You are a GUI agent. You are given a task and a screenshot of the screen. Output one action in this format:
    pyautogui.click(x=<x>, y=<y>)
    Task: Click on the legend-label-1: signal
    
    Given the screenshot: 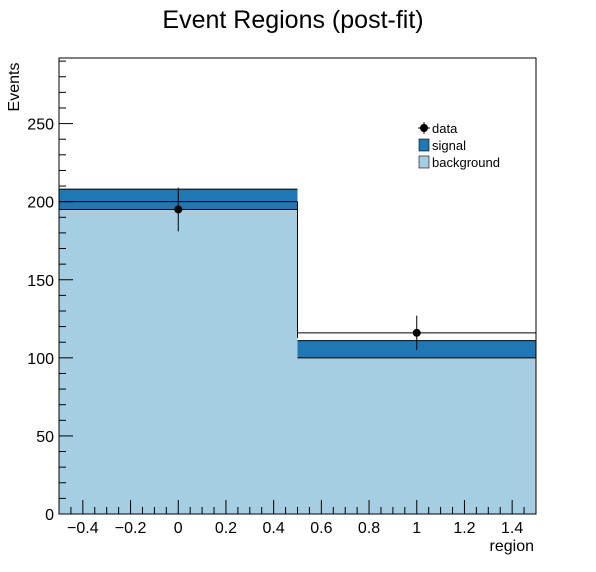 What is the action you would take?
    pyautogui.click(x=449, y=145)
    